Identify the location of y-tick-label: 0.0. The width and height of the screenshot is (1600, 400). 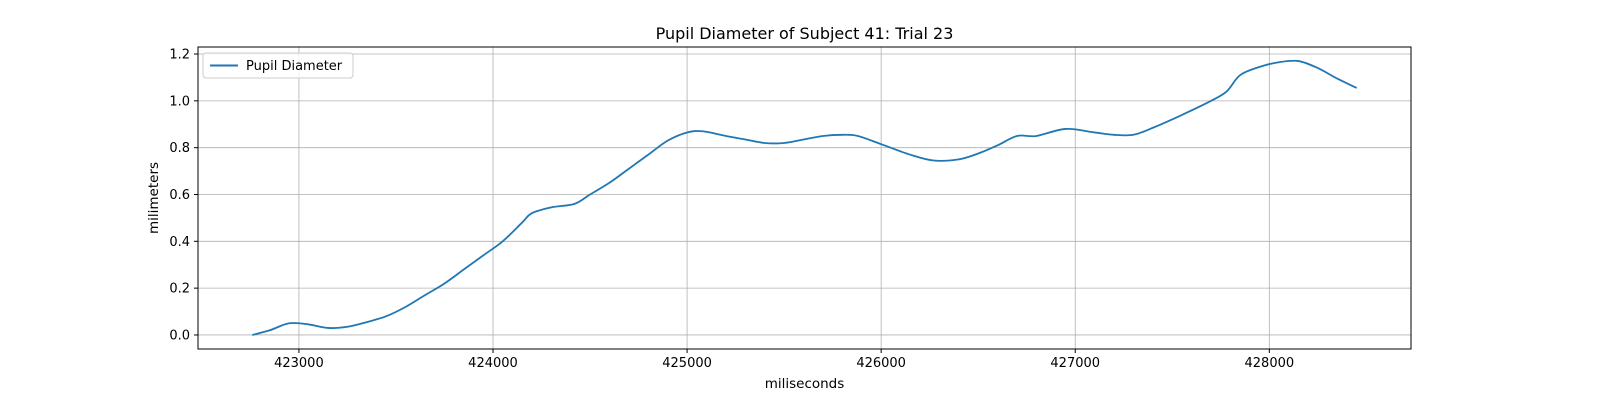
(179, 335).